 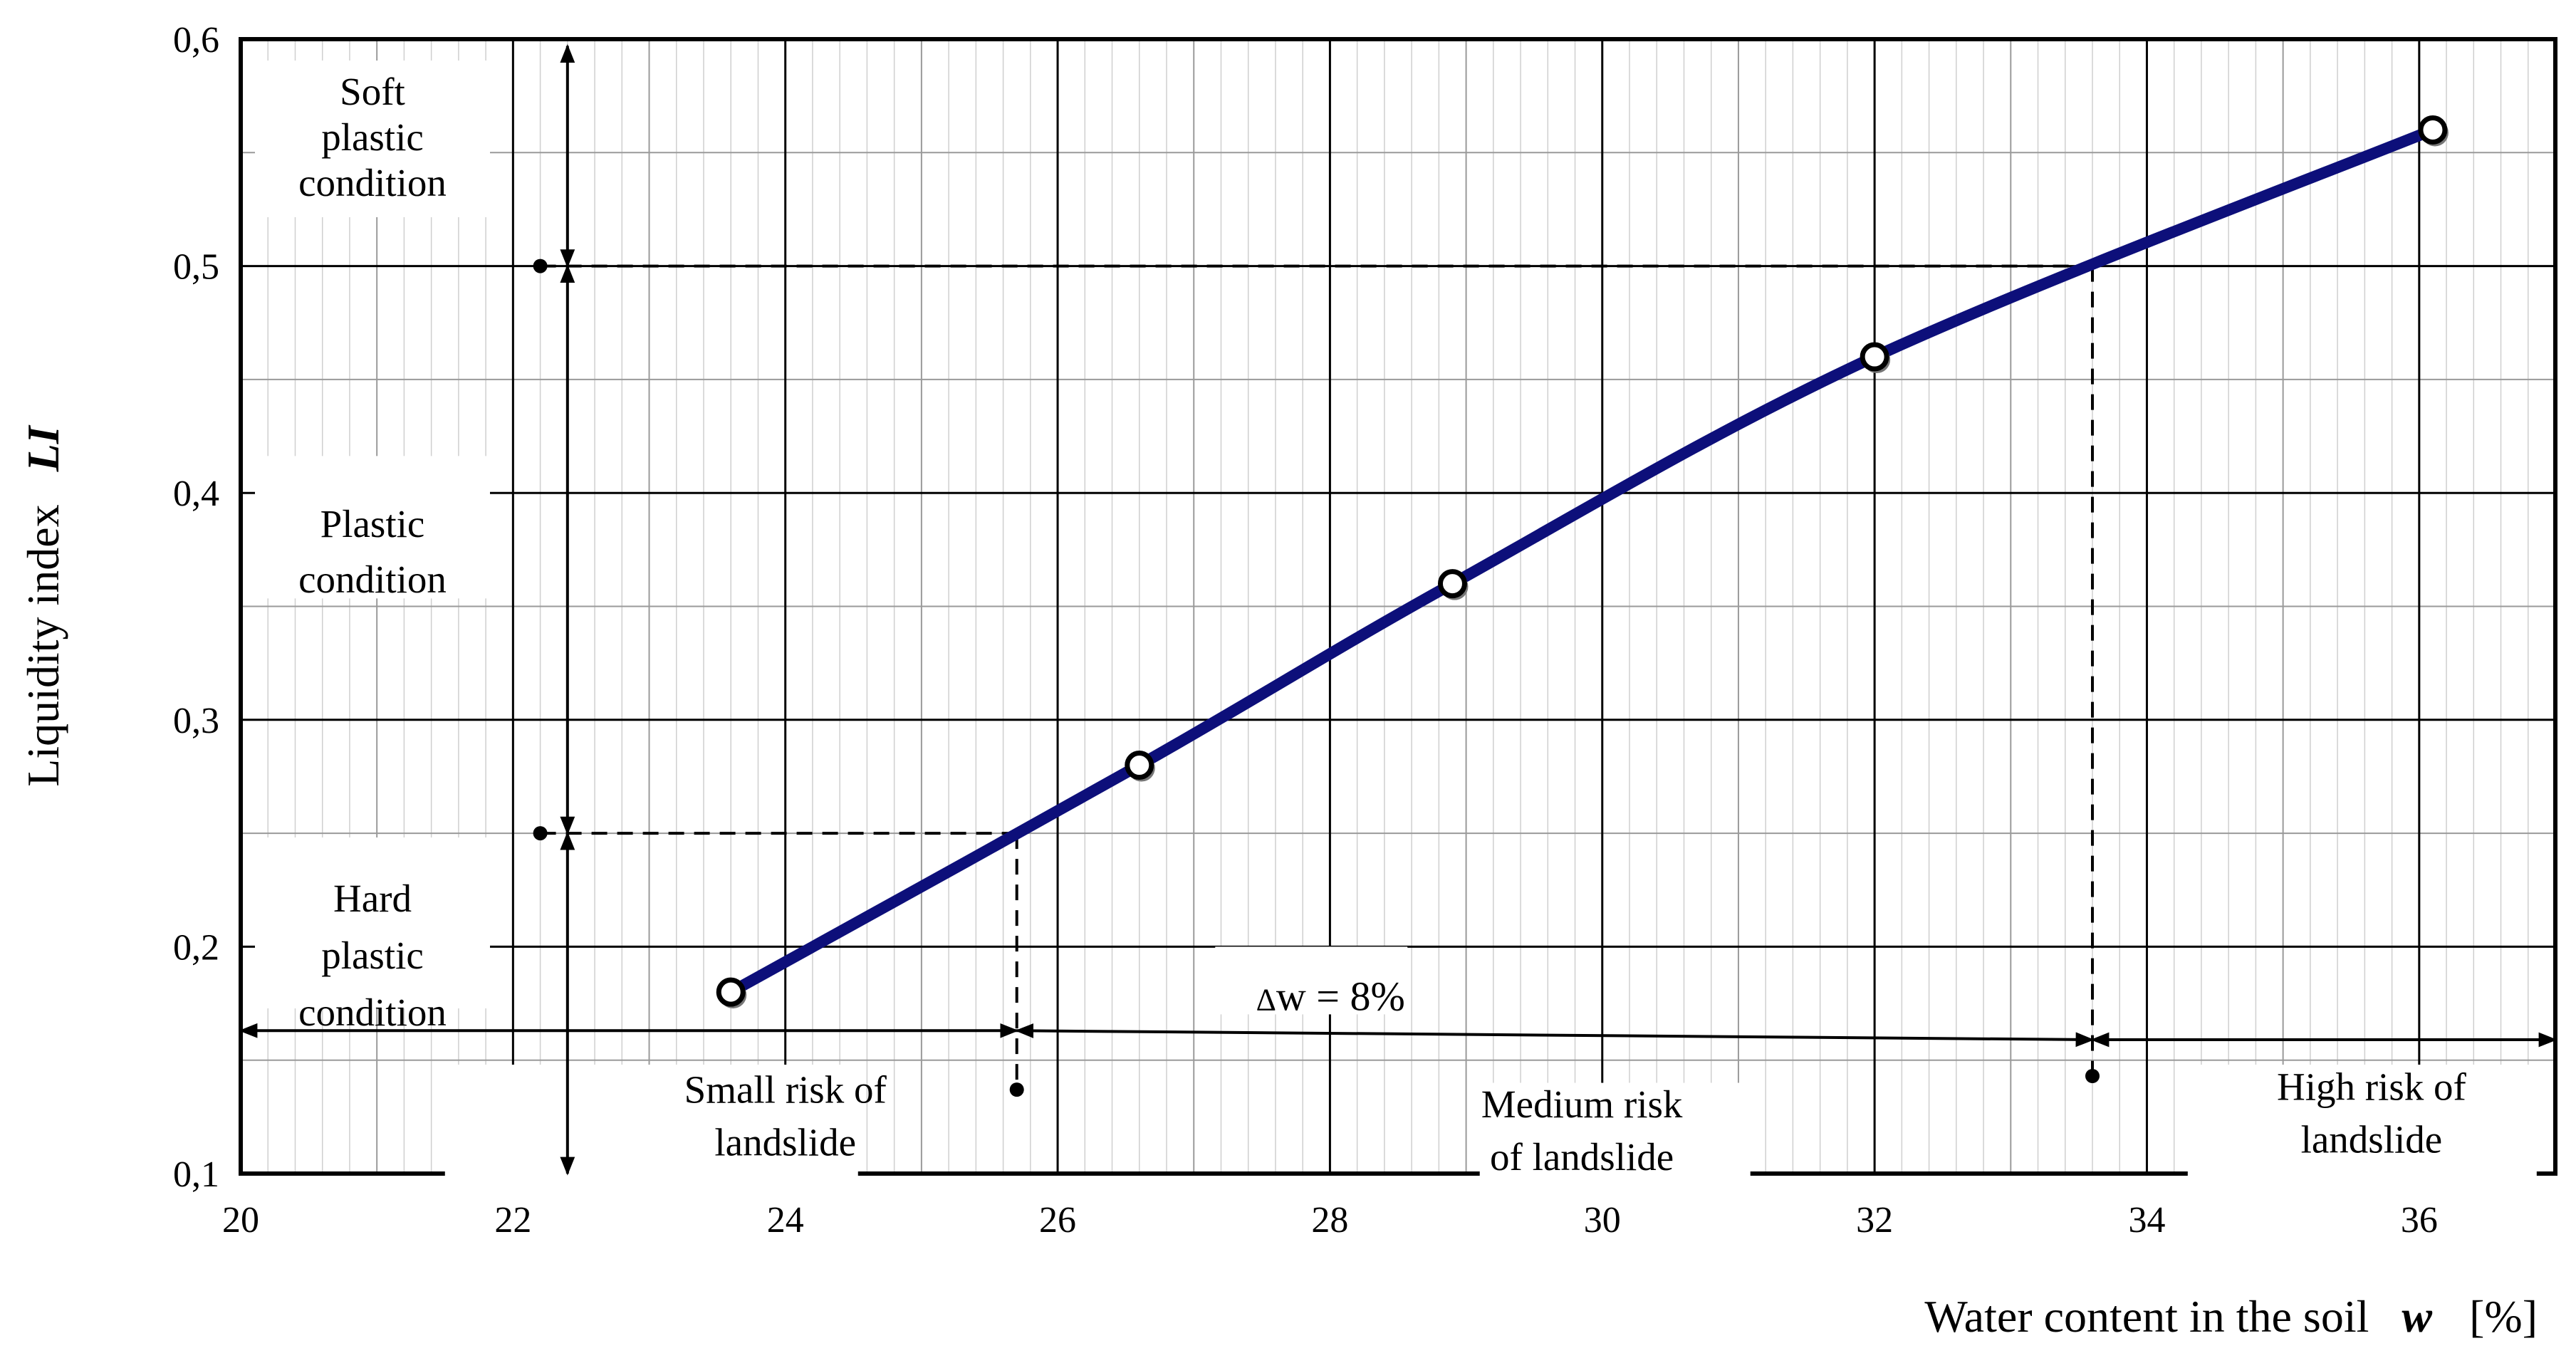 I want to click on label-medium-risk-line: of landslide, so click(x=1582, y=1157).